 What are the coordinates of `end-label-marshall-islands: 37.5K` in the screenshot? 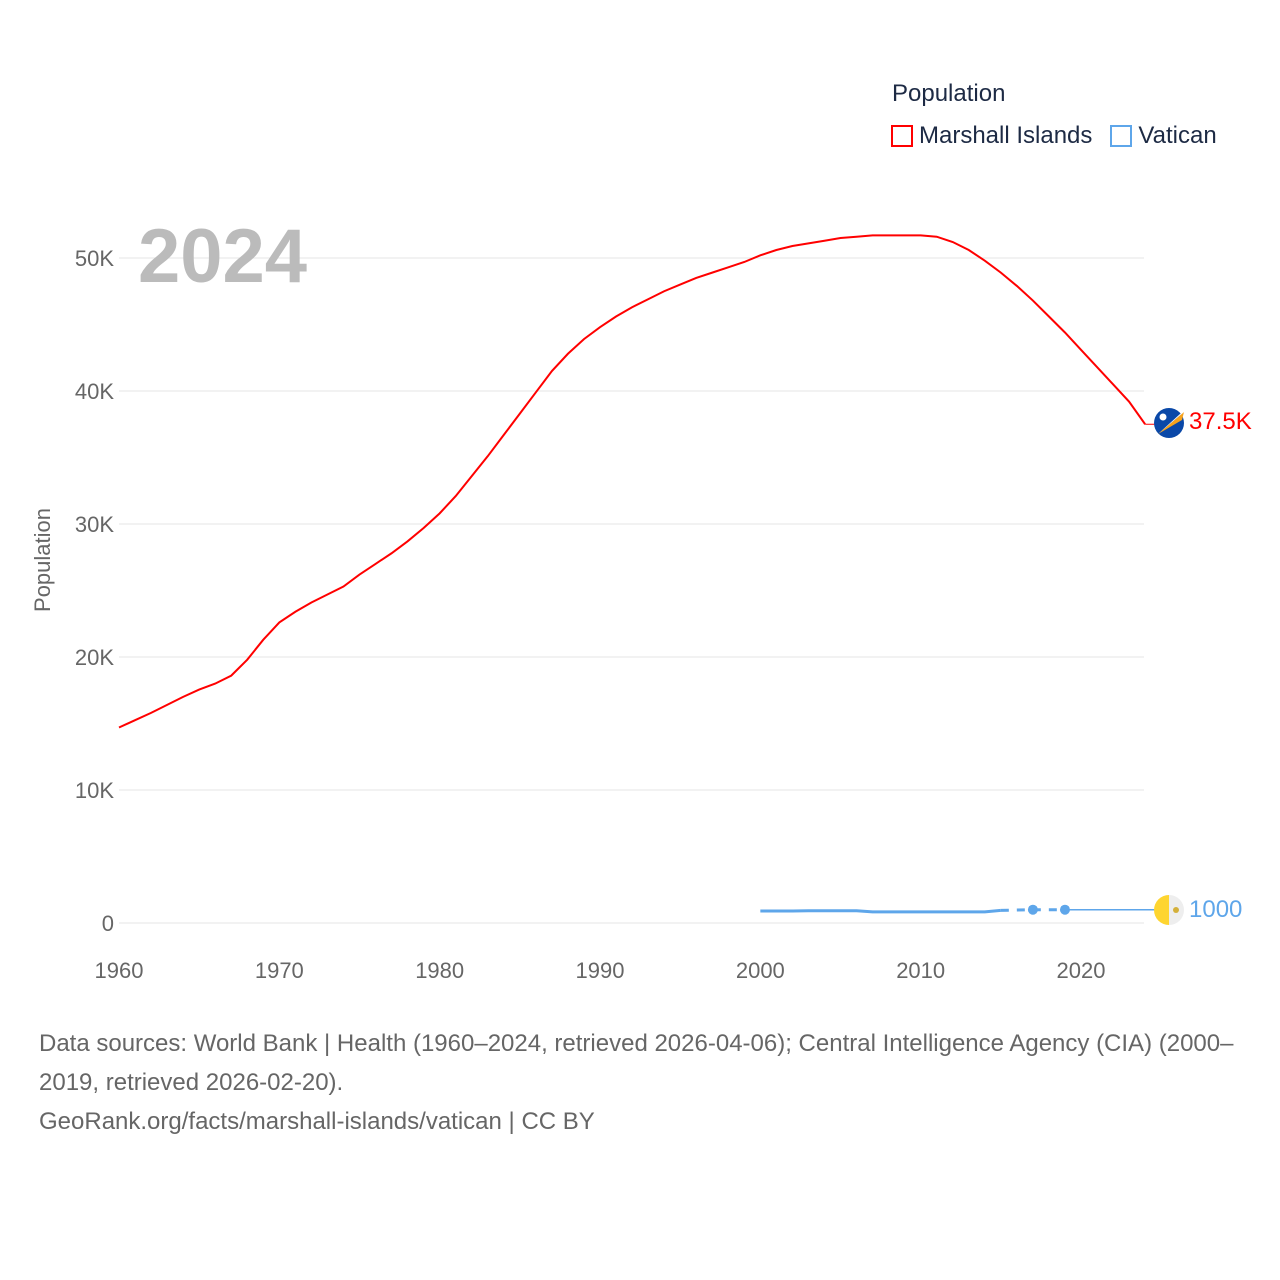 It's located at (1220, 421).